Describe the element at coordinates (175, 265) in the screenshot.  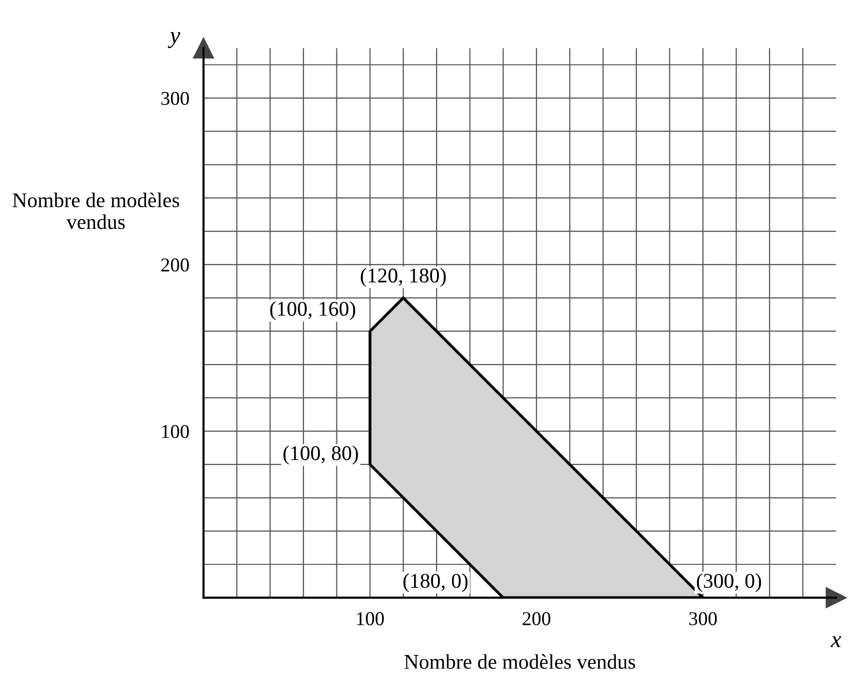
I see `y-tick-label: 200` at that location.